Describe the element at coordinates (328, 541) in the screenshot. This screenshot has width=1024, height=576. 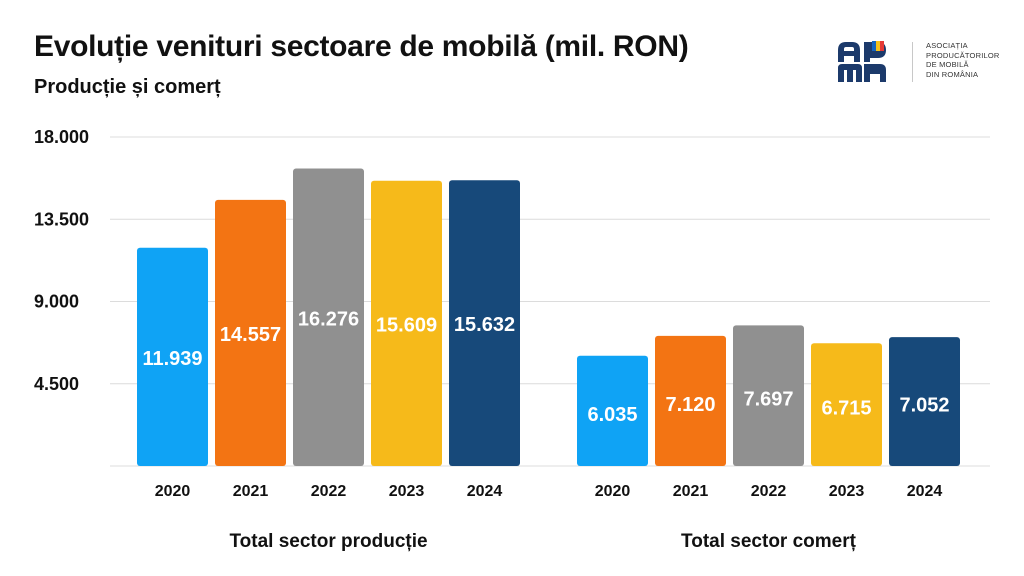
I see `group-label: Total sector producție` at that location.